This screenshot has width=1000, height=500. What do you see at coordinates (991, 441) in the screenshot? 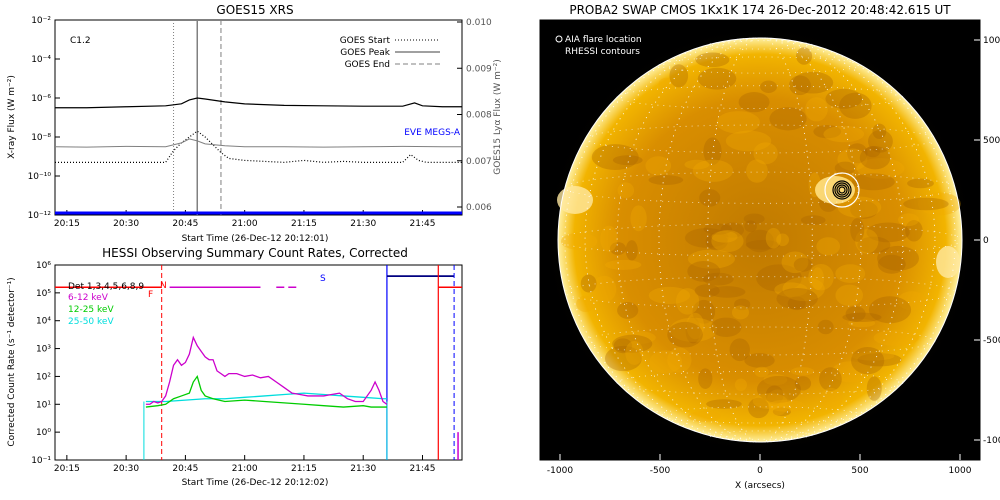
I see `y-tick-label: -1000` at bounding box center [991, 441].